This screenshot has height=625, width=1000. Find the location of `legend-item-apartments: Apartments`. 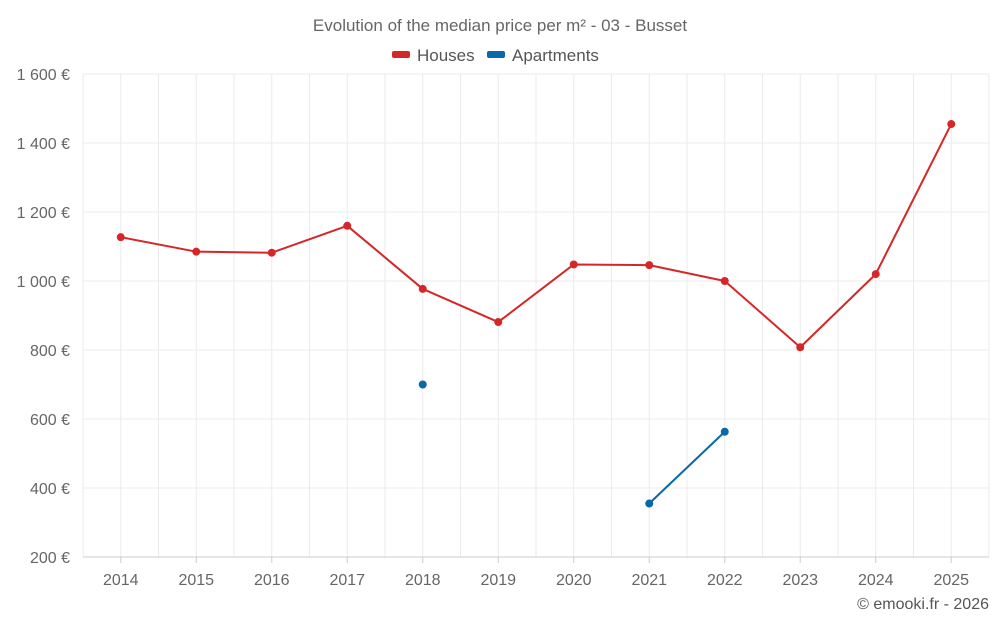

legend-item-apartments: Apartments is located at coordinates (543, 55).